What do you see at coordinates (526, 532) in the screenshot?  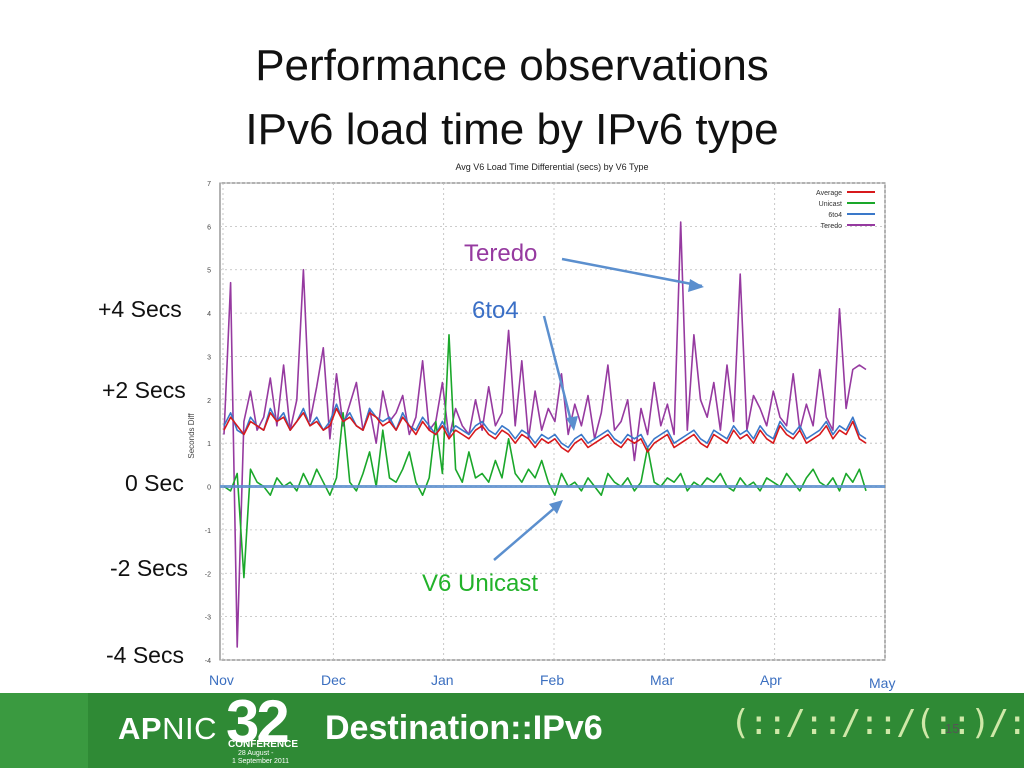 I see `unicast-arrow` at bounding box center [526, 532].